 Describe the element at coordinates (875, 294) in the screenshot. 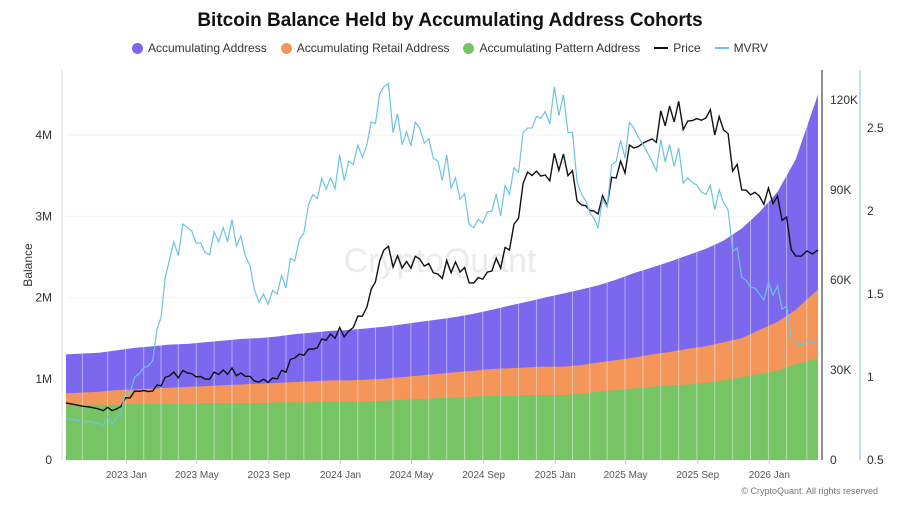

I see `mvrv-tick-label: 1.5` at that location.